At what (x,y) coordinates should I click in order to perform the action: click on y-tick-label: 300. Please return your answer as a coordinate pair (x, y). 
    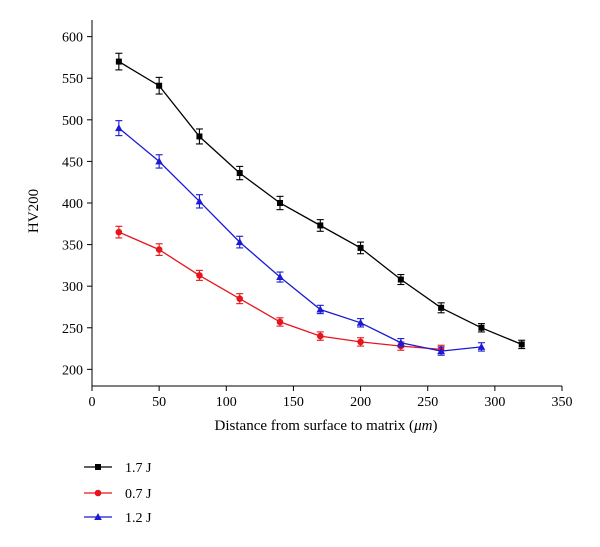
    Looking at the image, I should click on (72, 287).